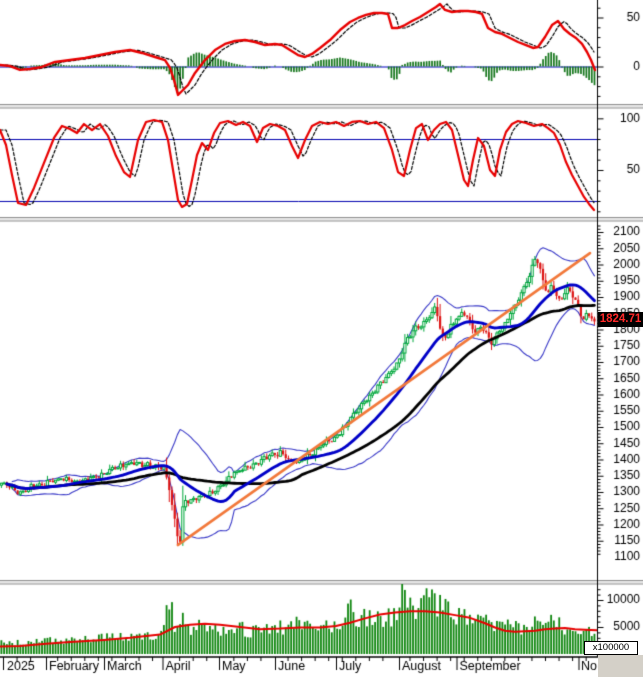 This screenshot has height=677, width=643. What do you see at coordinates (620, 319) in the screenshot?
I see `last-price-tag: 1824.71` at bounding box center [620, 319].